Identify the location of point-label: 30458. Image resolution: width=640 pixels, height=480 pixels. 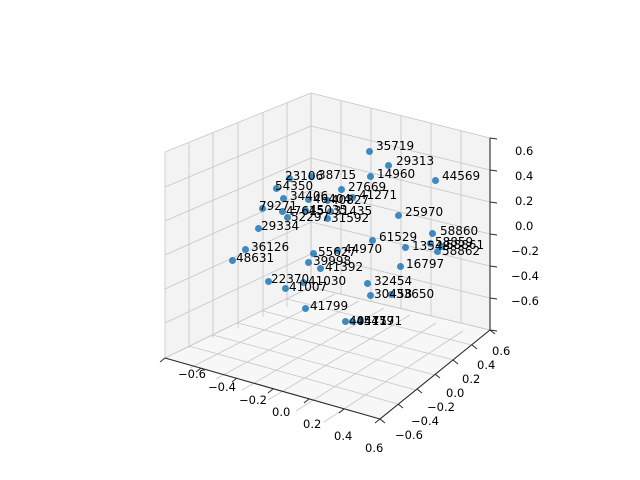
(393, 294).